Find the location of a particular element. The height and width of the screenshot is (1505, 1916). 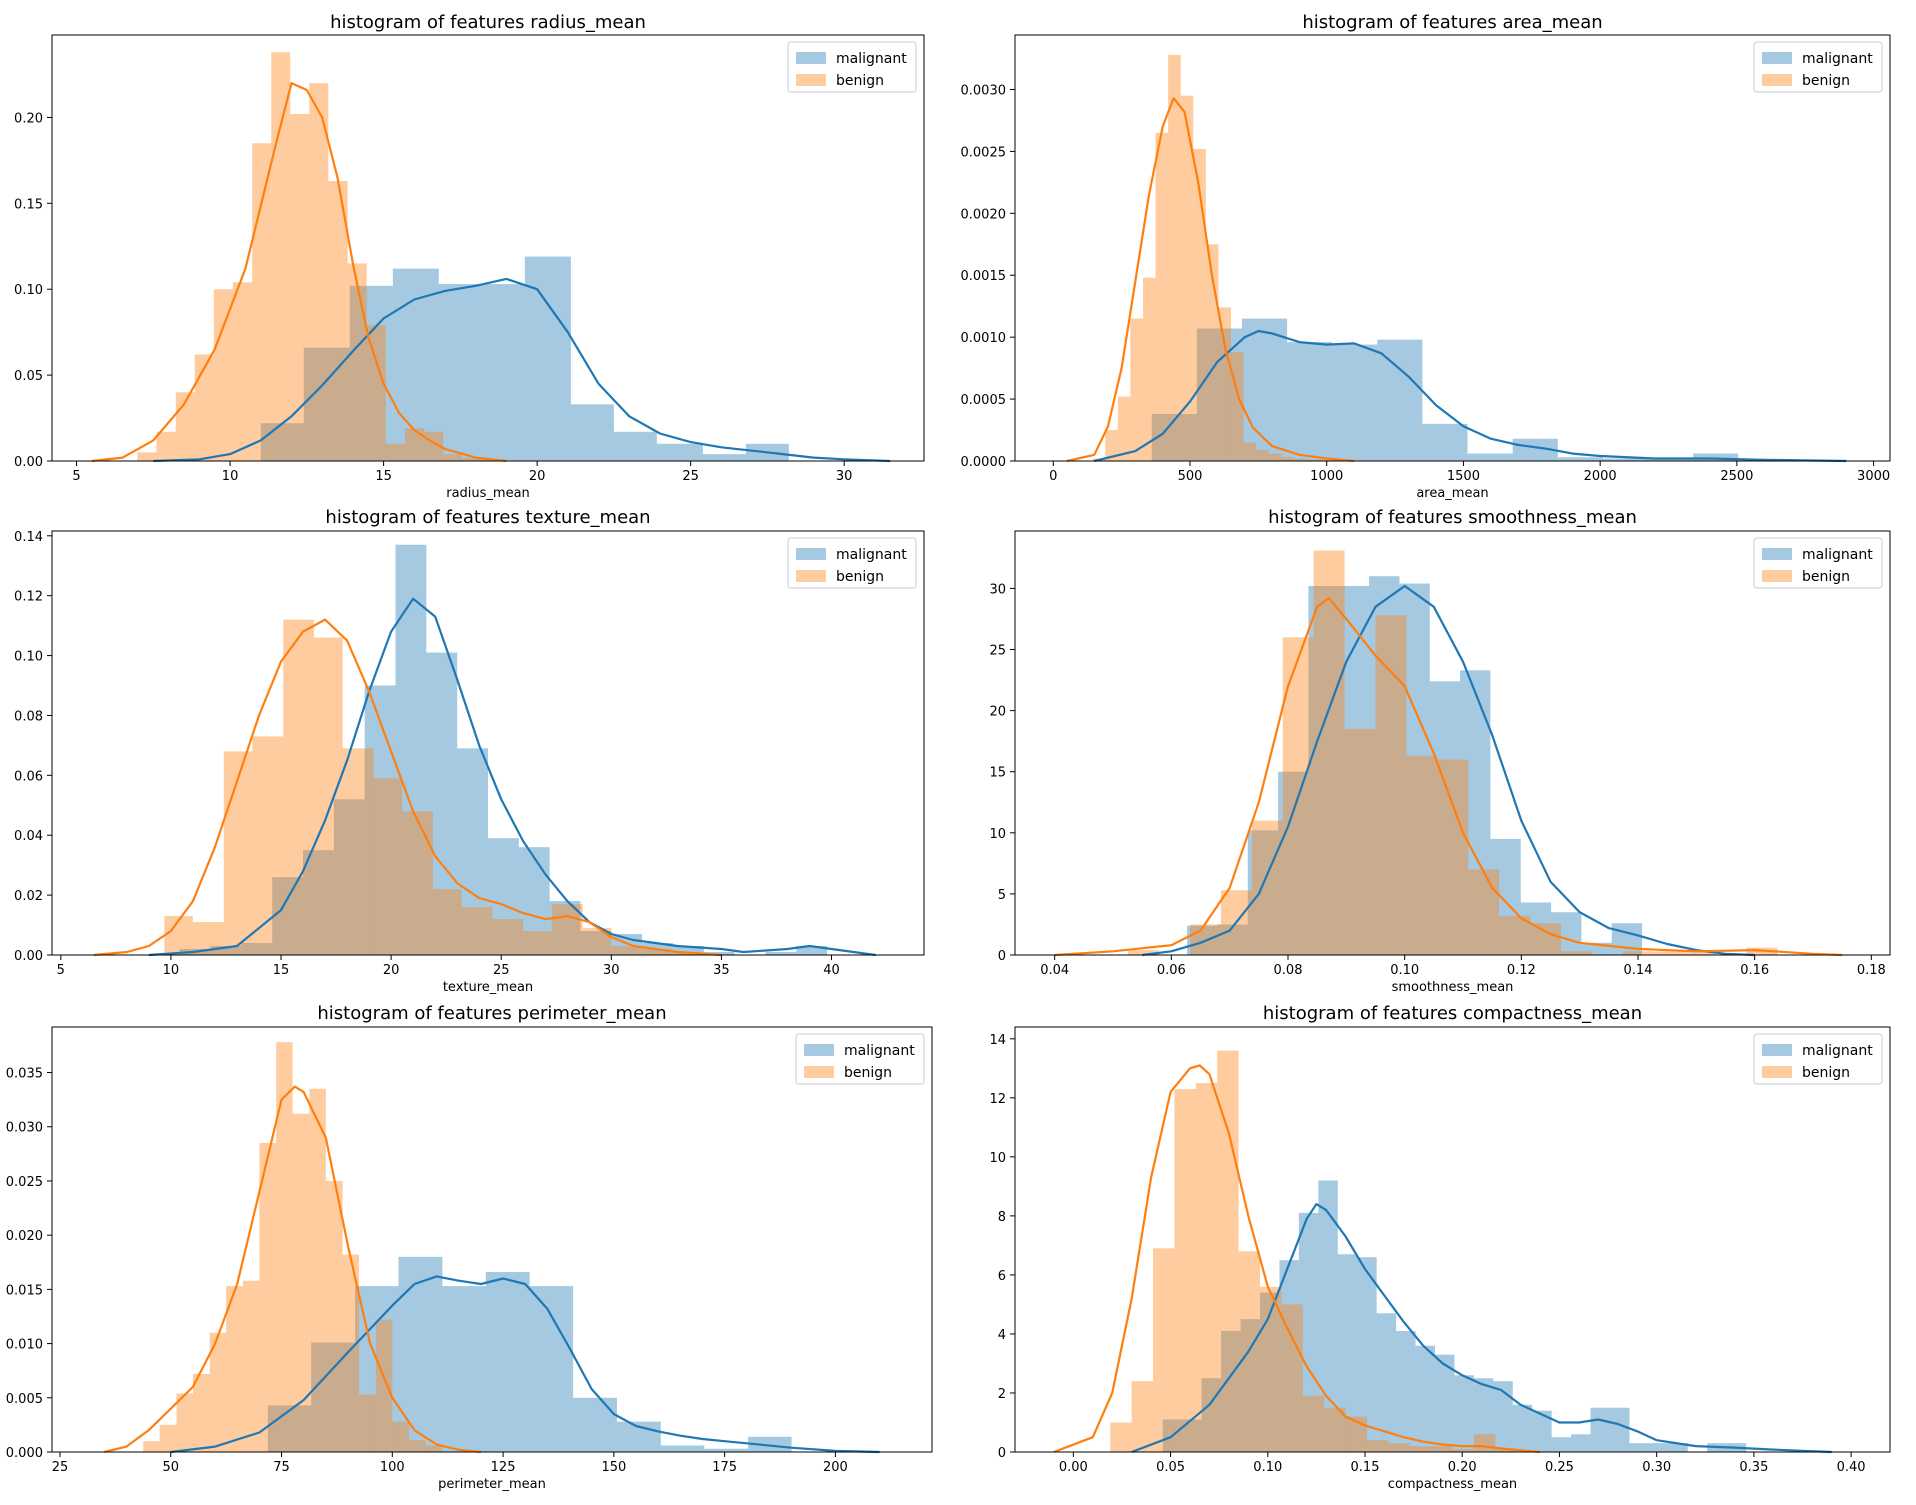

x-tick-label: 15 is located at coordinates (383, 476).